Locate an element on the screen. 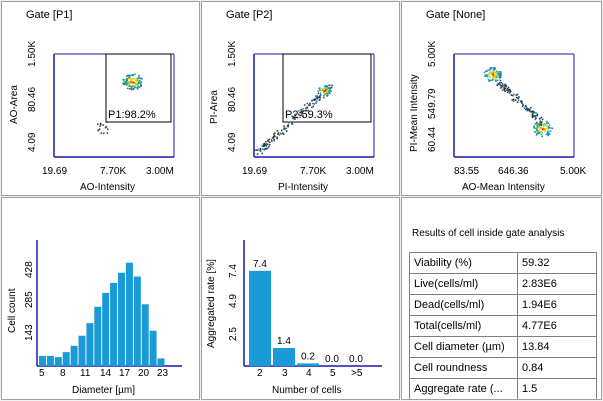 This screenshot has width=603, height=401. bar-data-label: 0.2 is located at coordinates (308, 356).